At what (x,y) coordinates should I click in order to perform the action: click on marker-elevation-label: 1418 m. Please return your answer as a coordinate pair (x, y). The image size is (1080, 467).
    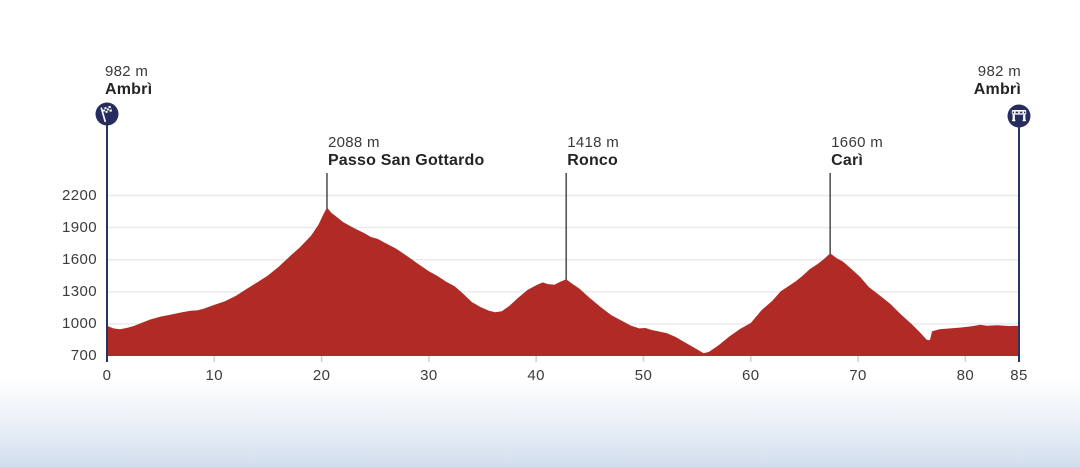
    Looking at the image, I should click on (593, 142).